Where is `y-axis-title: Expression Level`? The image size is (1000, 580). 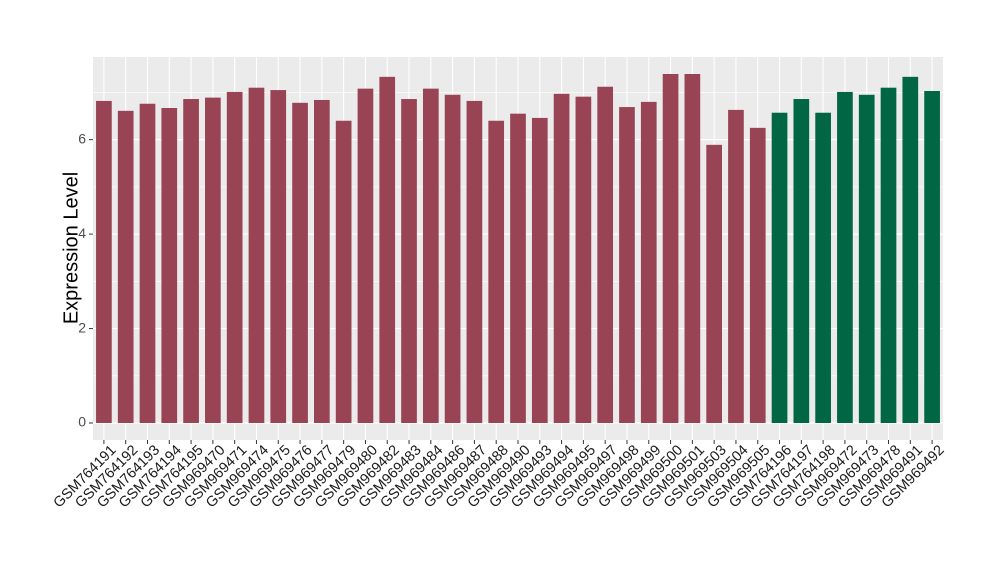
y-axis-title: Expression Level is located at coordinates (71, 248).